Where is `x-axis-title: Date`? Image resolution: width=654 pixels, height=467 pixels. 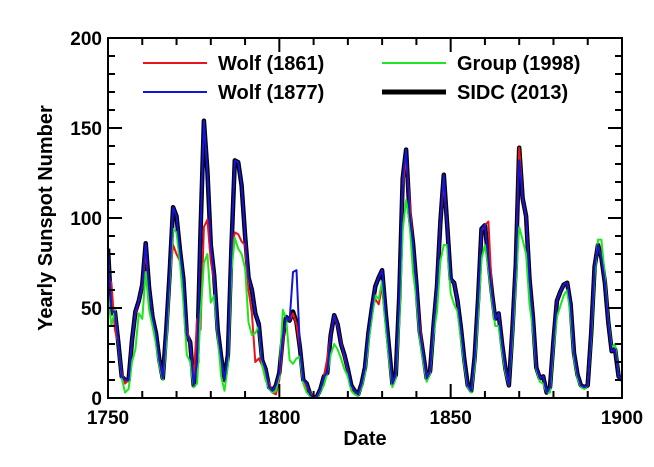
x-axis-title: Date is located at coordinates (364, 439).